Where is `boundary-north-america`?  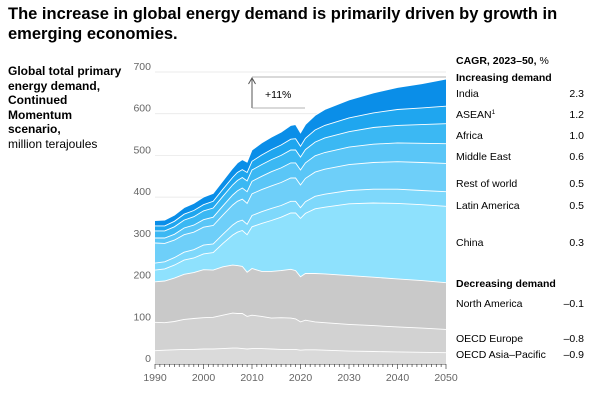 boundary-north-america is located at coordinates (300, 274).